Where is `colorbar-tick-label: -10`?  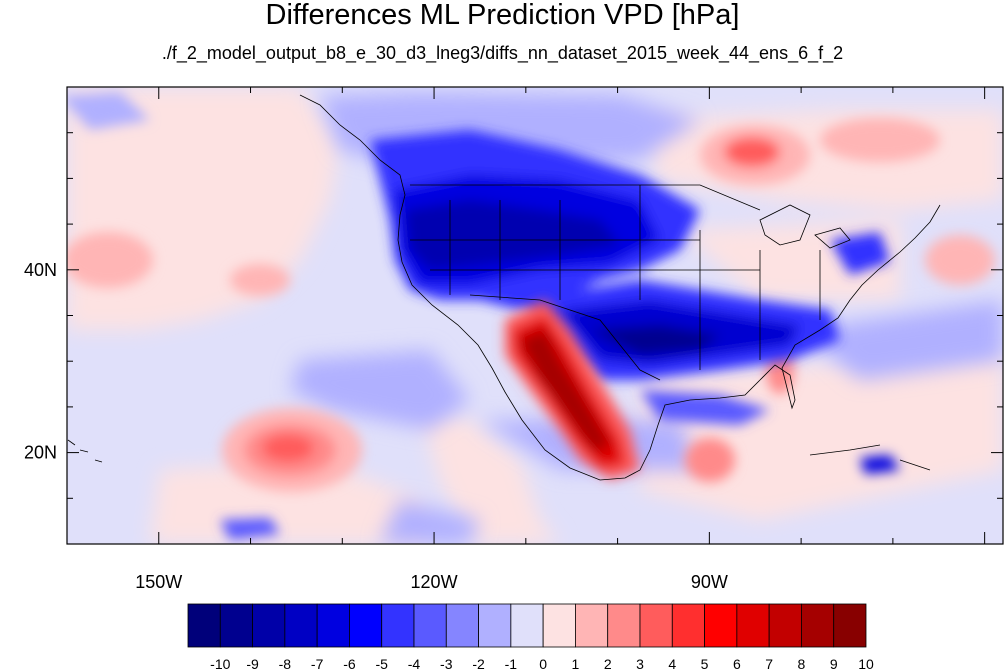
colorbar-tick-label: -10 is located at coordinates (220, 664).